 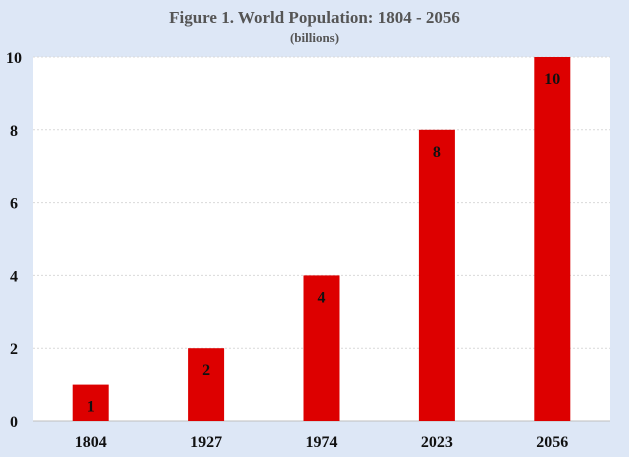 What do you see at coordinates (14, 204) in the screenshot?
I see `y-tick-label-6: 6` at bounding box center [14, 204].